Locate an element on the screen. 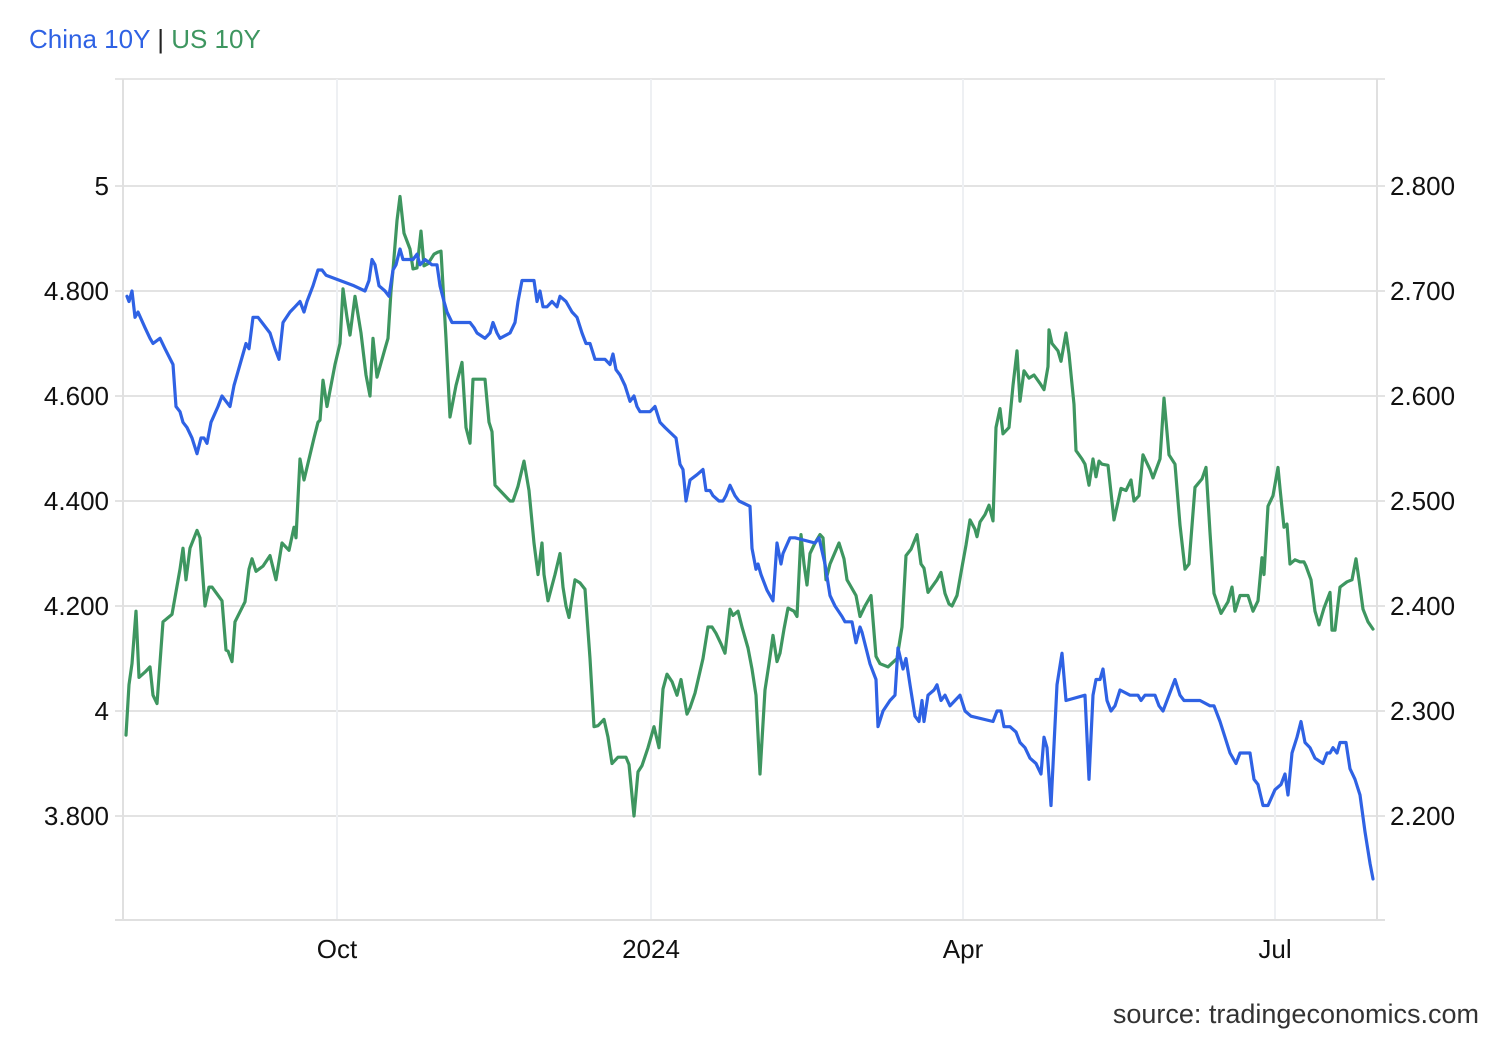 Image resolution: width=1500 pixels, height=1040 pixels. source-attribution: source: tradingeconomics.com is located at coordinates (1295, 1014).